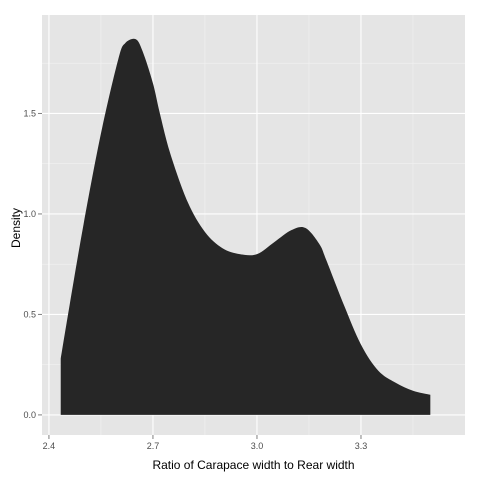  I want to click on x-axis: 2.4 2.7 3.0 3.3, so click(205, 443).